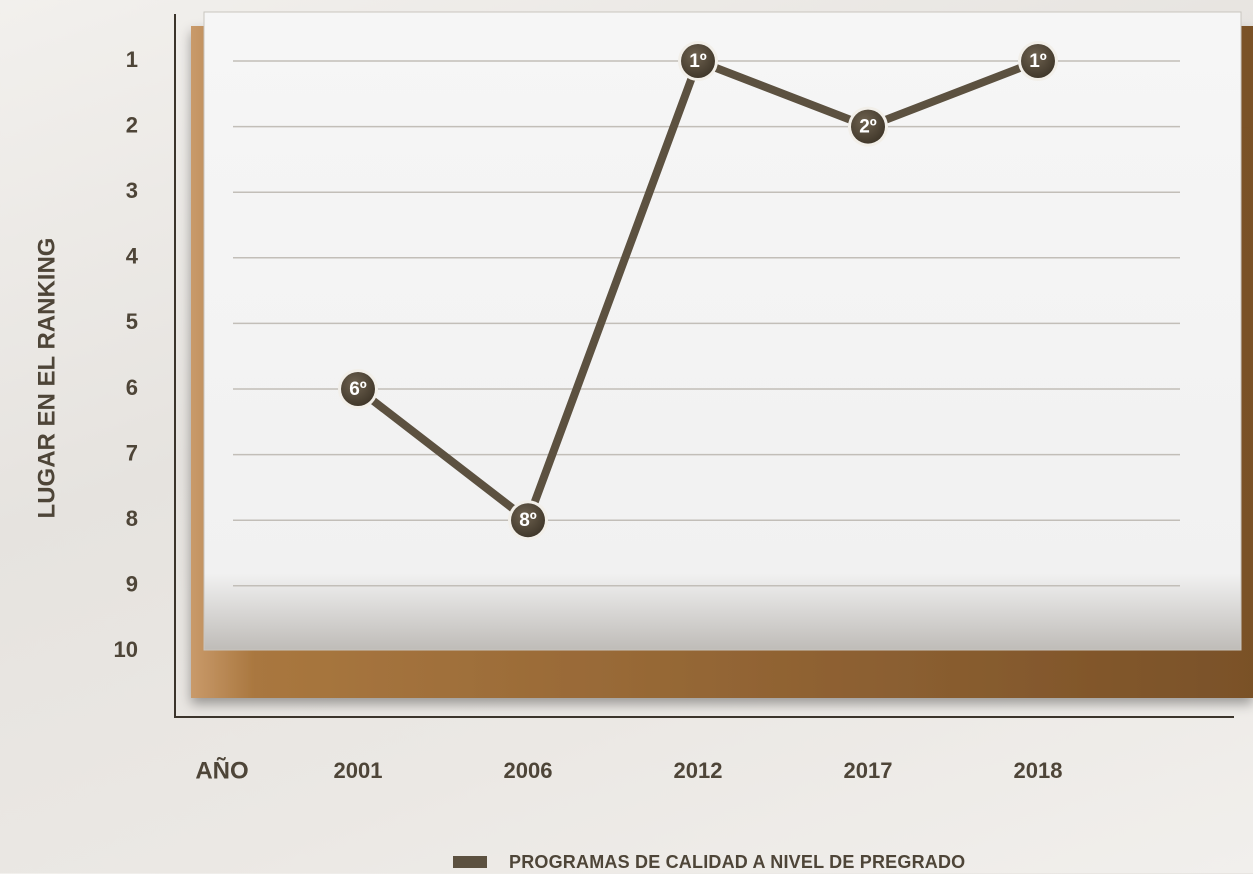  What do you see at coordinates (470, 862) in the screenshot?
I see `legend-swatch` at bounding box center [470, 862].